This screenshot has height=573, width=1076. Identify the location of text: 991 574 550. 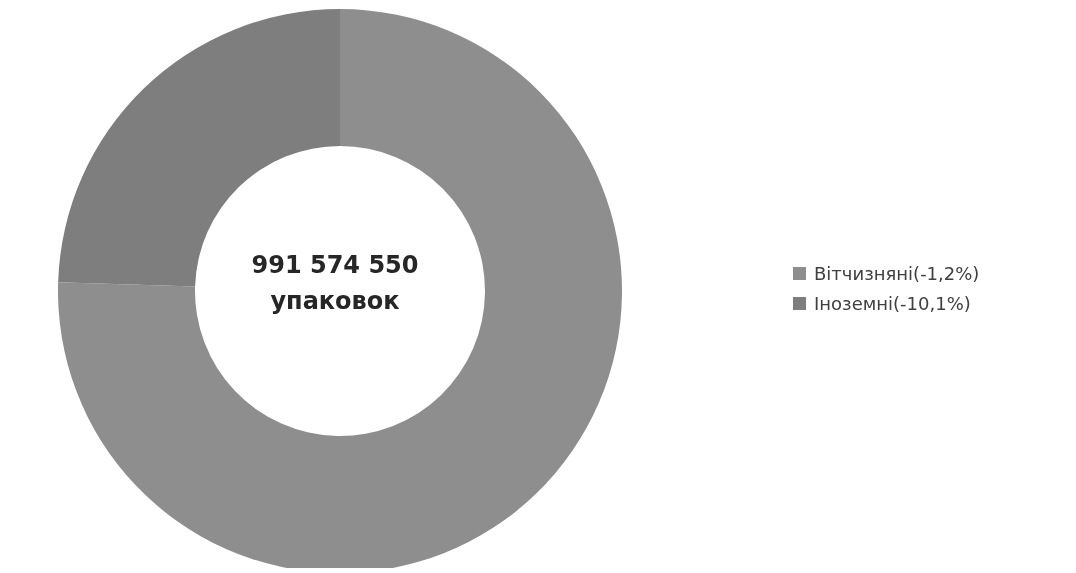
(335, 265).